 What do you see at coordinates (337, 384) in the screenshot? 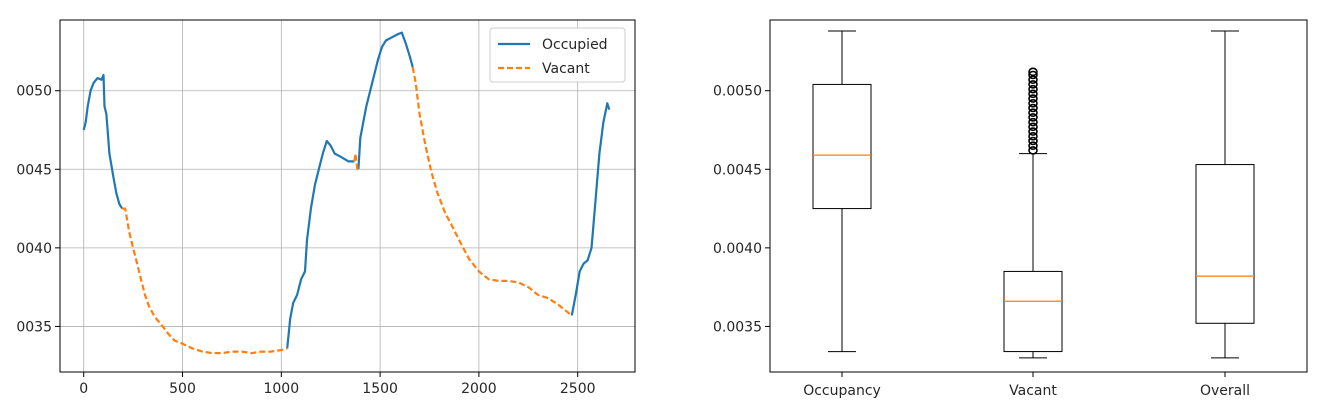
I see `x-axis: 0 500 1000 1500 2000 2500` at bounding box center [337, 384].